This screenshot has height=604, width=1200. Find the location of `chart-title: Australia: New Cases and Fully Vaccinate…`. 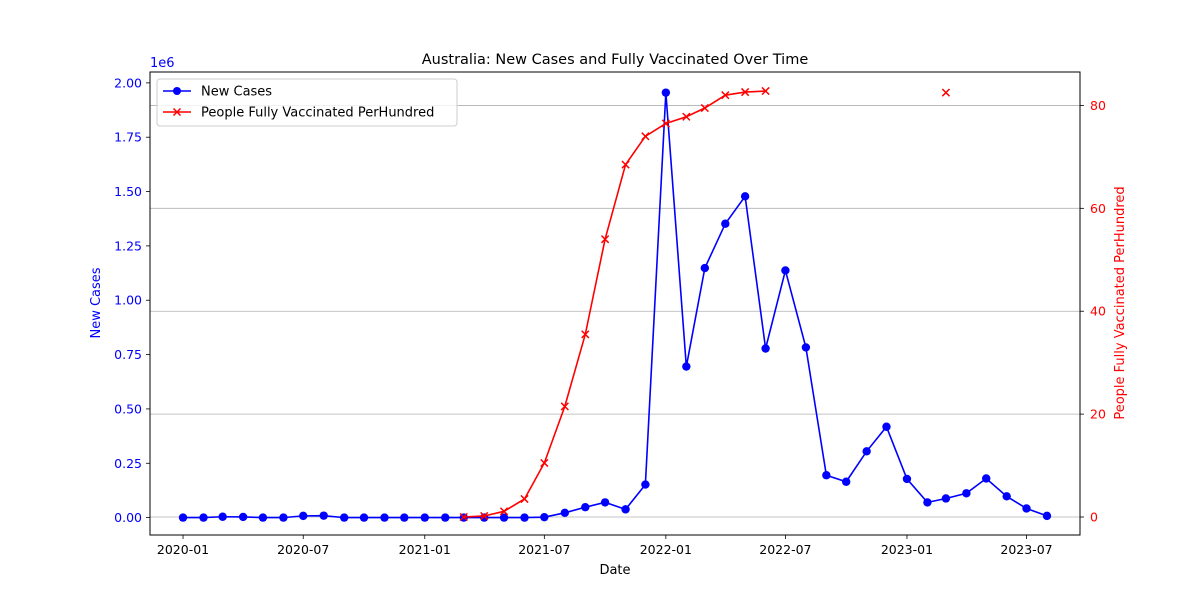

chart-title: Australia: New Cases and Fully Vaccinate… is located at coordinates (615, 60).